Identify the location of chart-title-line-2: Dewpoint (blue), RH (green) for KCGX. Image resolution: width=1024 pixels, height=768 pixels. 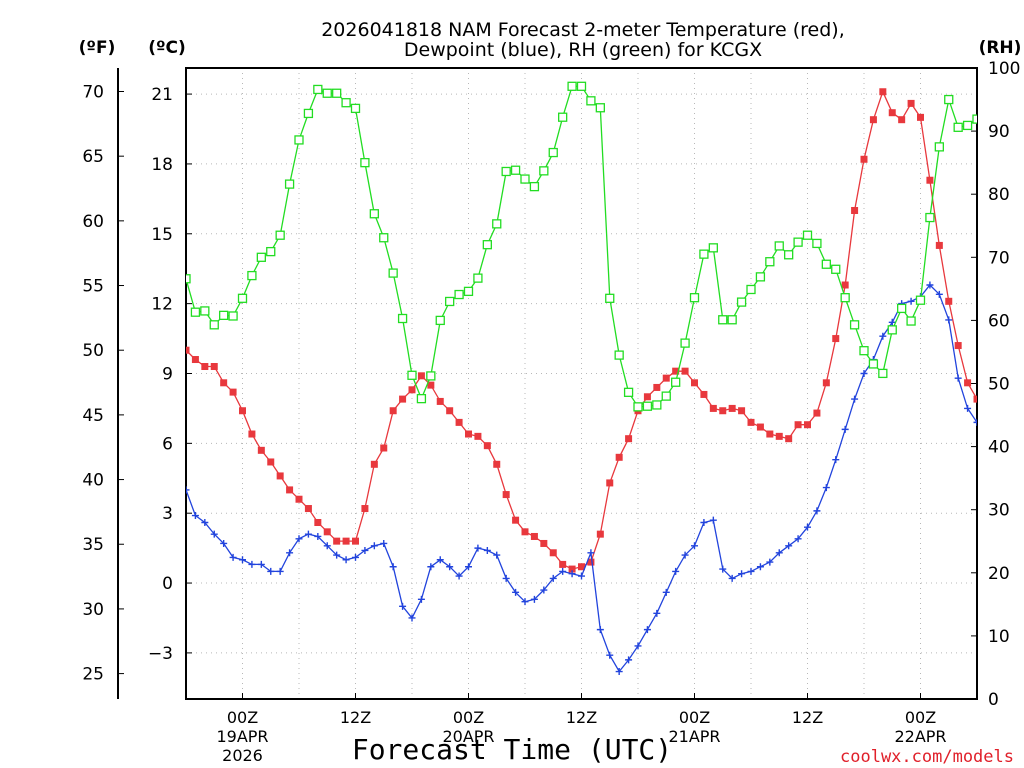
(583, 50).